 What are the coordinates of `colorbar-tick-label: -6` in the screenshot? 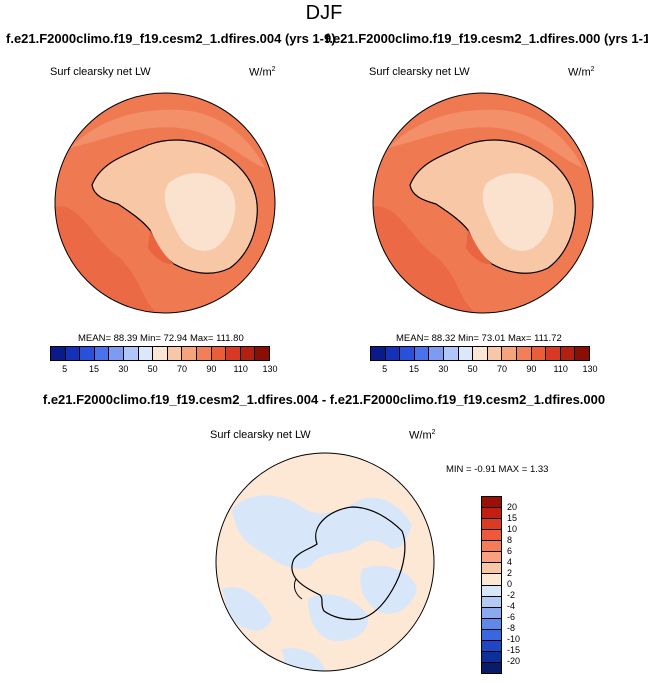 It's located at (511, 617).